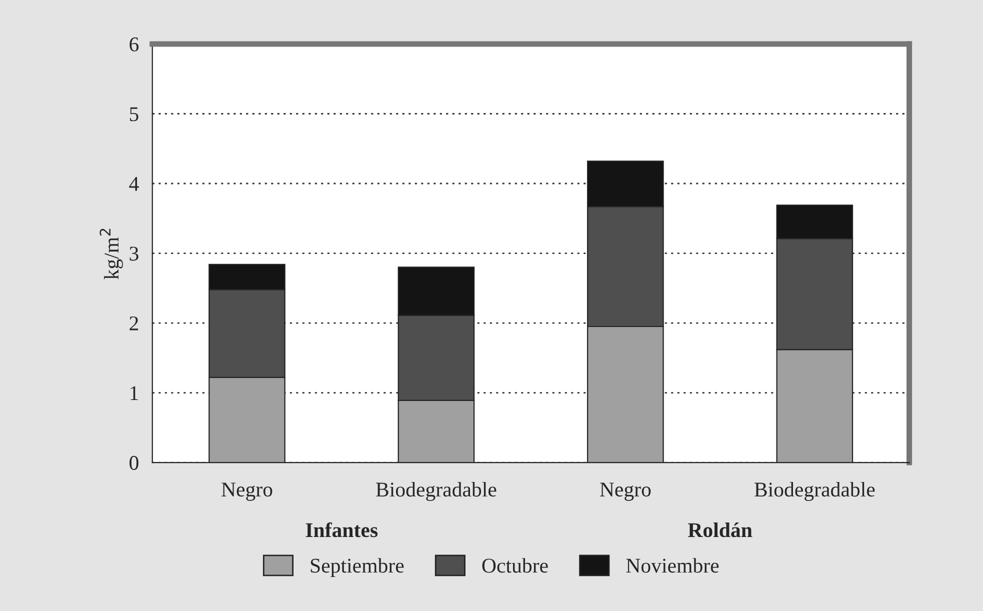 Image resolution: width=983 pixels, height=611 pixels. Describe the element at coordinates (134, 253) in the screenshot. I see `y-tick-label: 3` at that location.